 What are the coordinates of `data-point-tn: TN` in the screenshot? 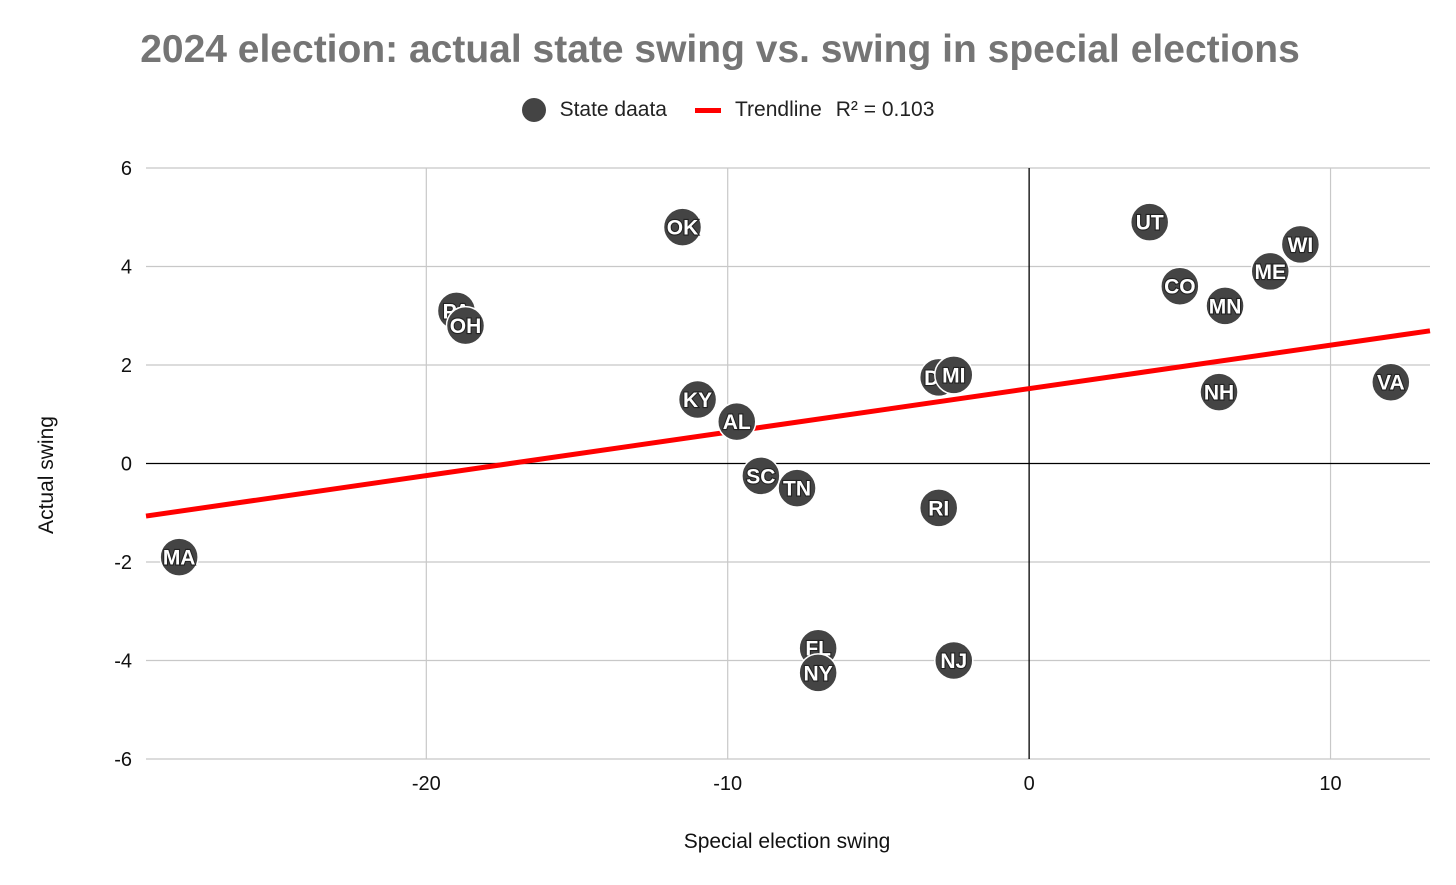 It's located at (797, 488).